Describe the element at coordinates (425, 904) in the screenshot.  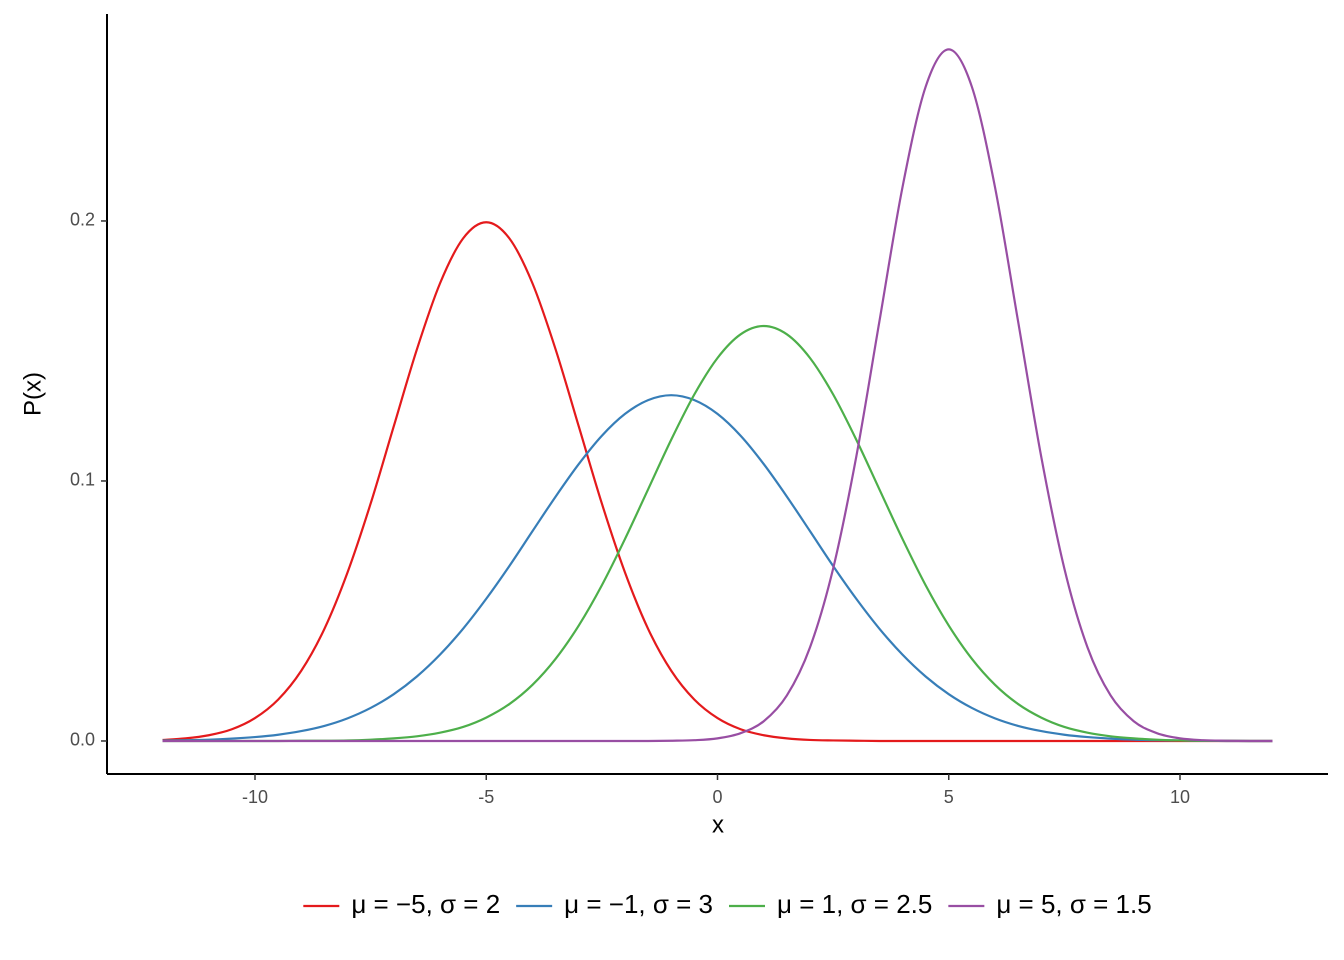
I see `legend-label: μ = −5, σ = 2` at that location.